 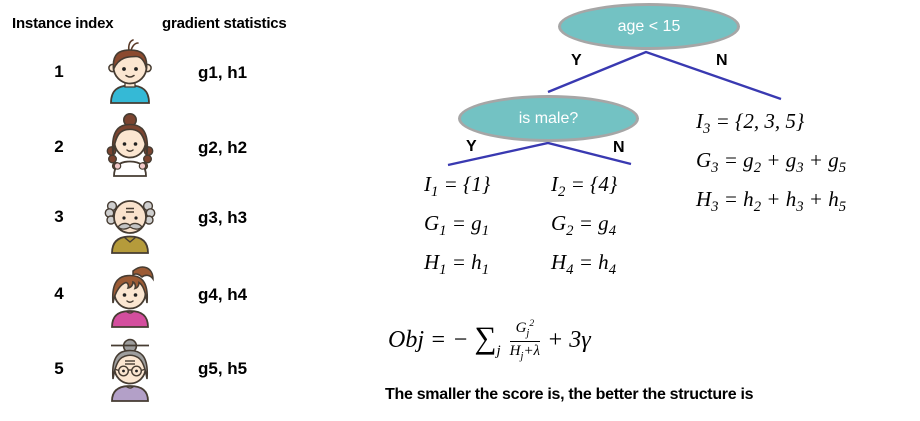 What do you see at coordinates (59, 216) in the screenshot?
I see `instance-number-3: 3` at bounding box center [59, 216].